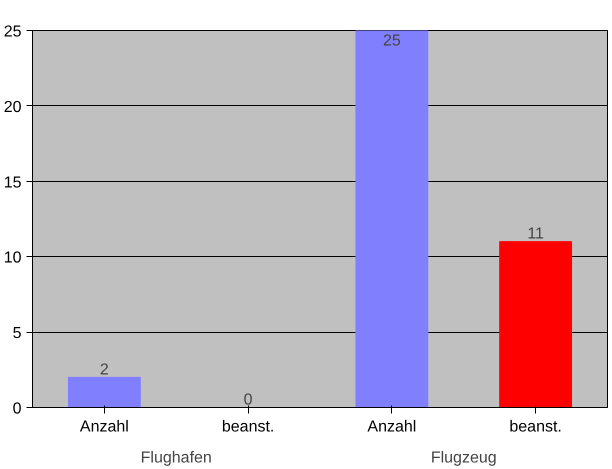  Describe the element at coordinates (463, 458) in the screenshot. I see `text: Flugzeug` at that location.